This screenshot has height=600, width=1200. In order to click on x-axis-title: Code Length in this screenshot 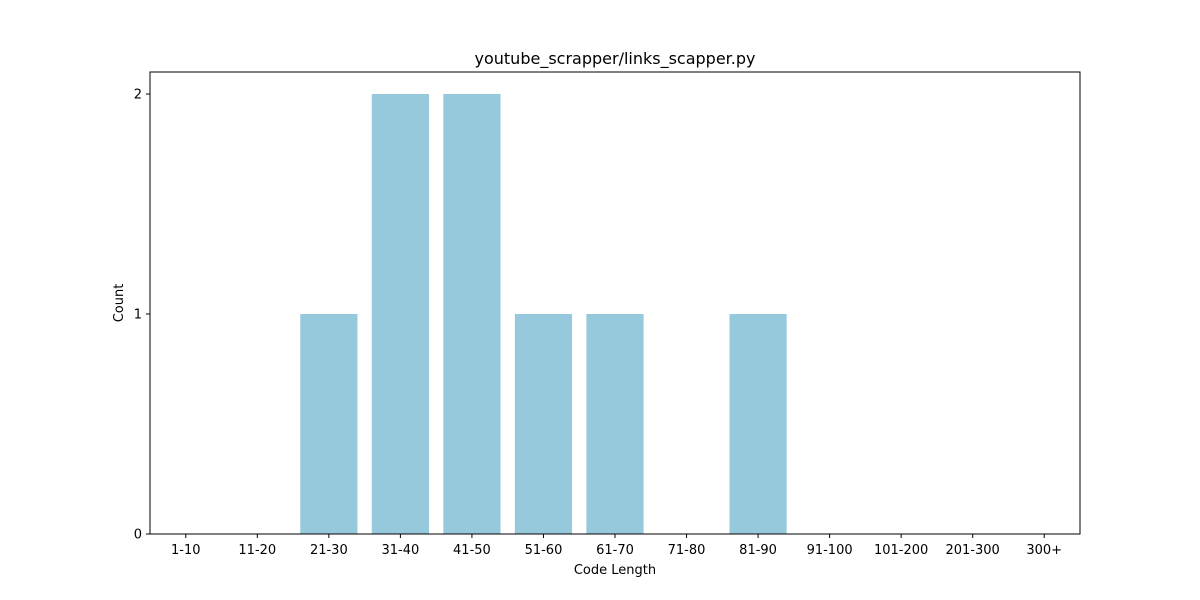, I will do `click(615, 570)`.